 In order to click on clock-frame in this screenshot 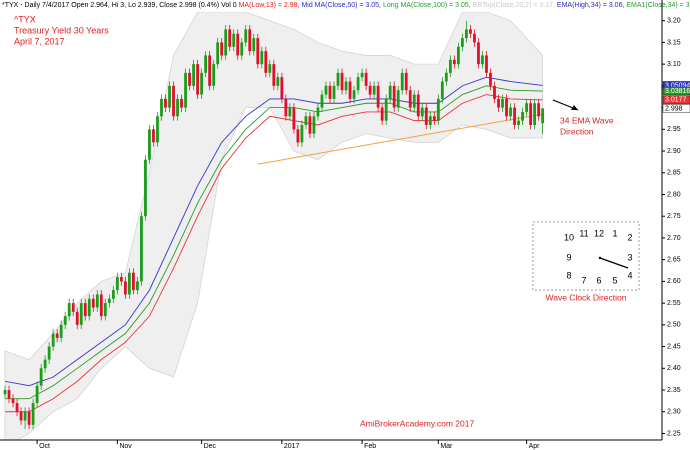, I will do `click(586, 256)`.